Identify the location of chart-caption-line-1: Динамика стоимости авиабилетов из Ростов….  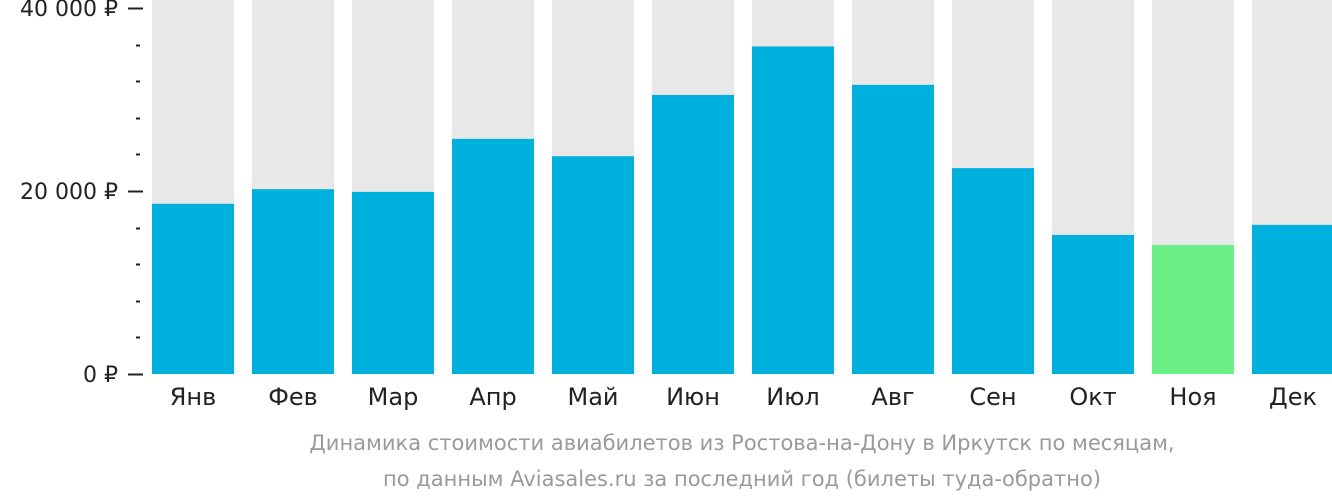
(742, 443).